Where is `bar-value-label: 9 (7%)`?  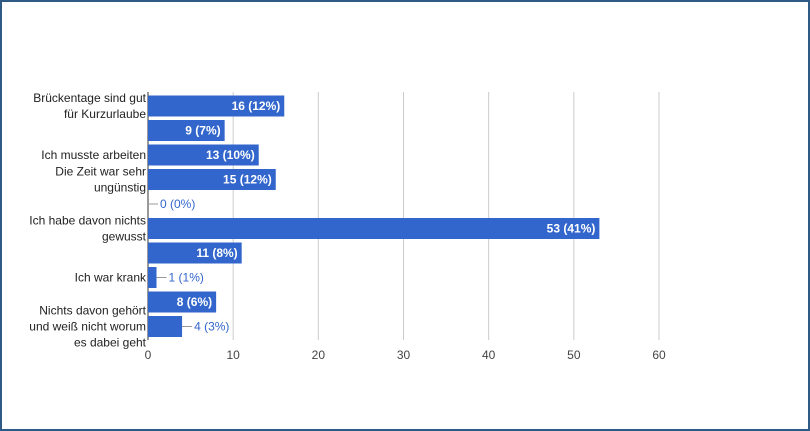 bar-value-label: 9 (7%) is located at coordinates (202, 131).